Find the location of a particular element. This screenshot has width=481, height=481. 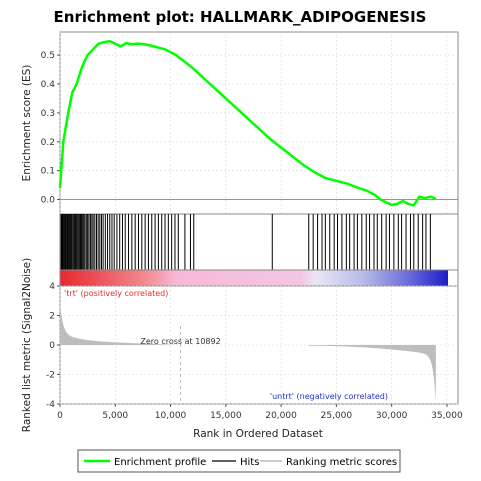

x-tick-label: 35,000 is located at coordinates (447, 416).